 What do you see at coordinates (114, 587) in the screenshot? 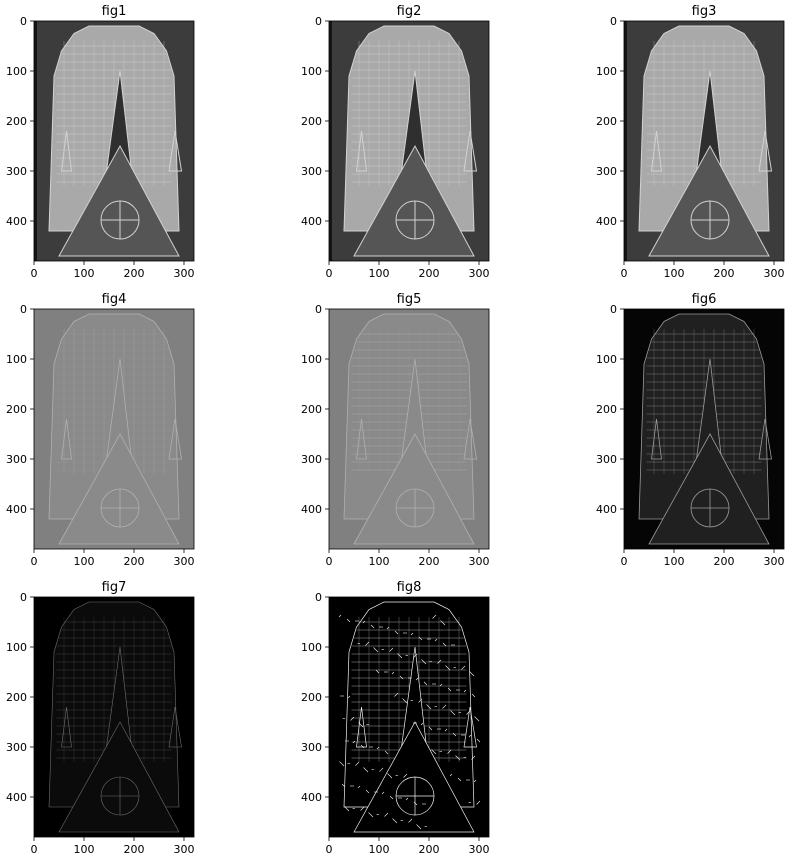
I see `chart-title-7: fig7` at bounding box center [114, 587].